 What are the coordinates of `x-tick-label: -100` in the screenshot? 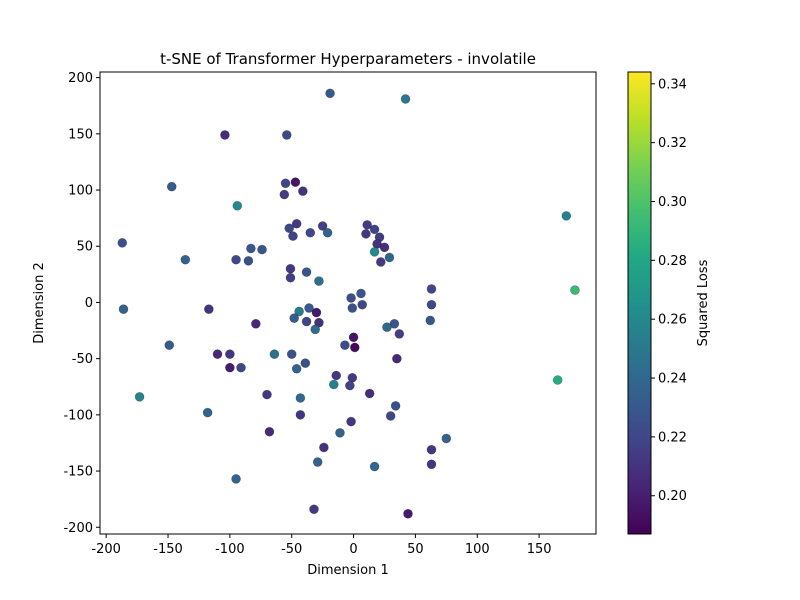 It's located at (230, 549).